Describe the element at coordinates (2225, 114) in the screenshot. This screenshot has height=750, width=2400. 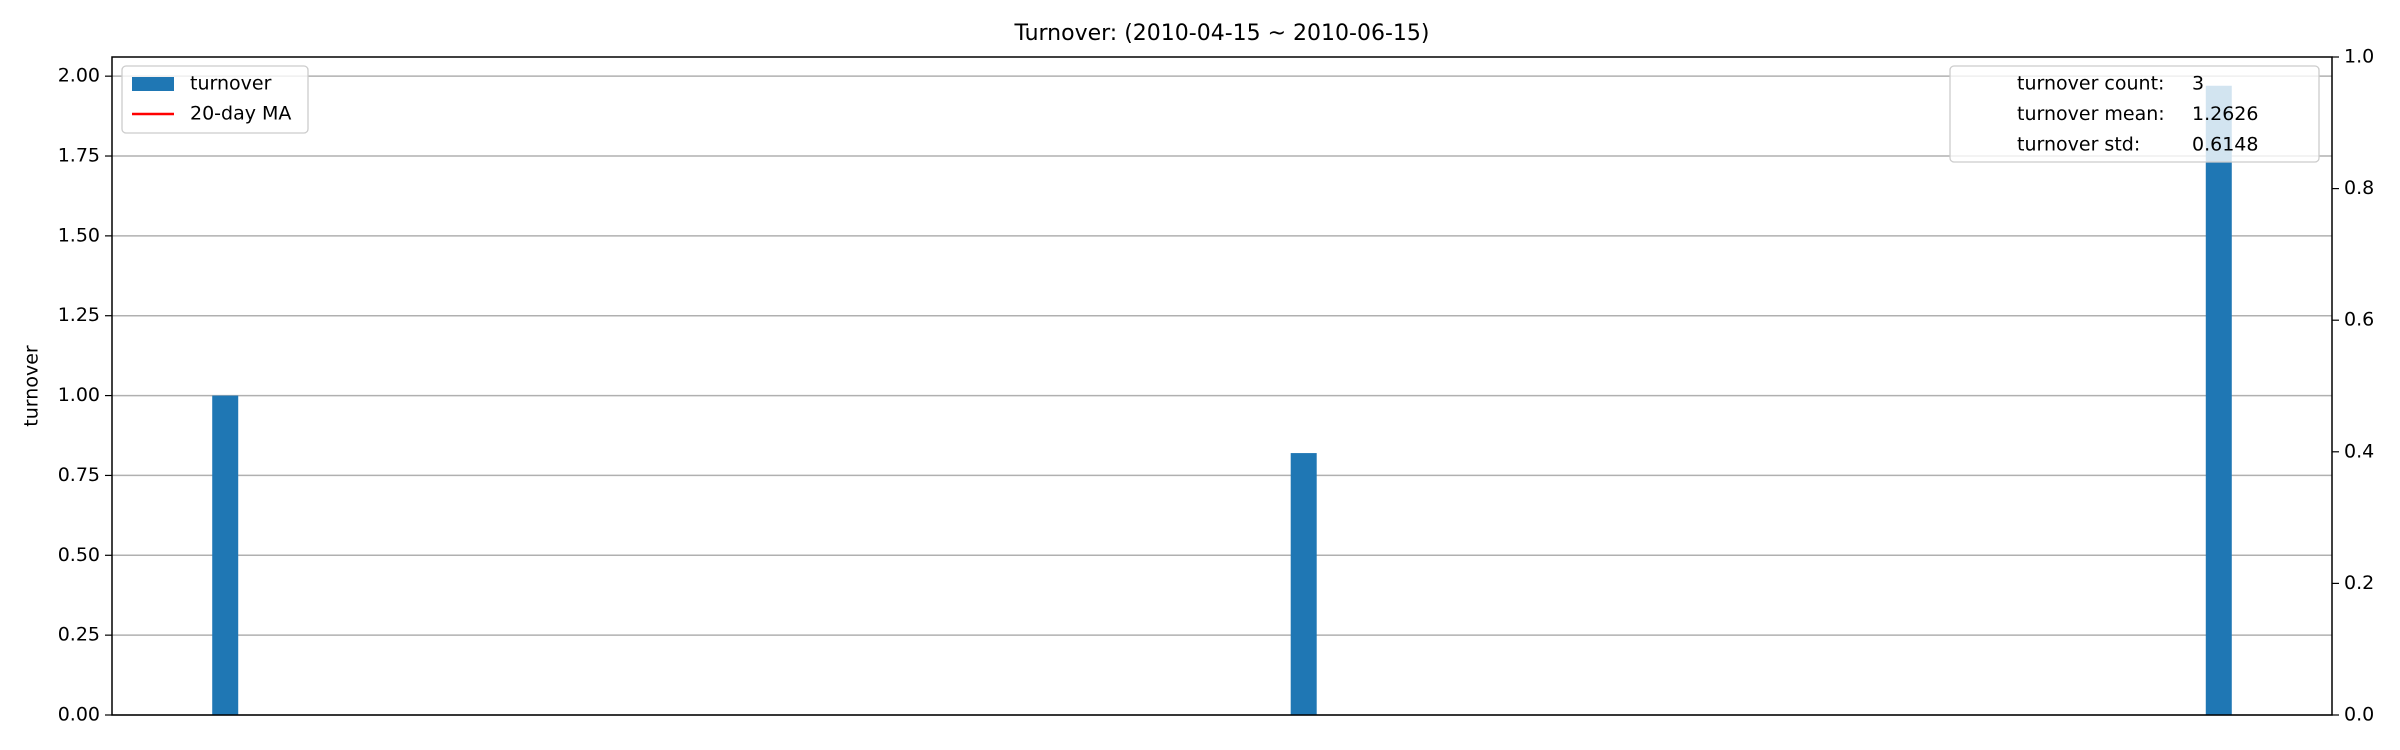
I see `stats-value: 1.2626` at that location.